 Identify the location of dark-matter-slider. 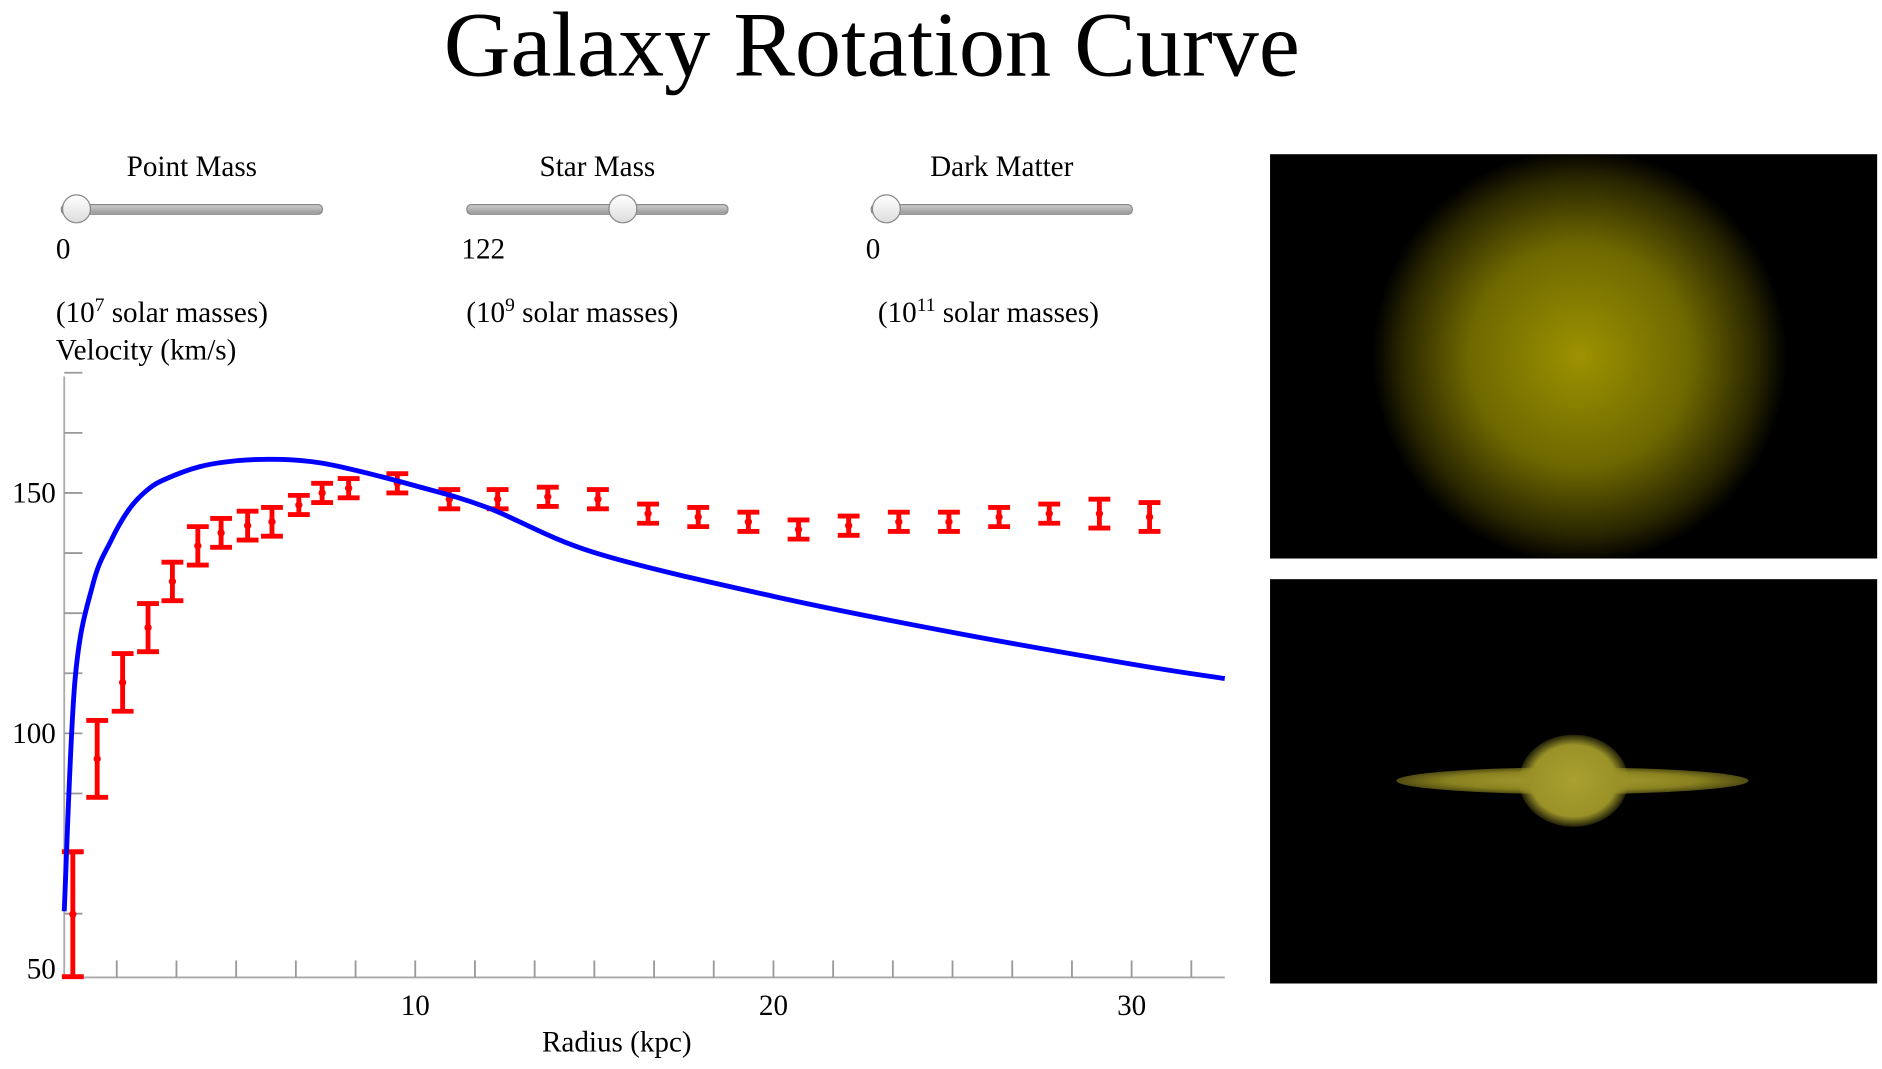
(1001, 209).